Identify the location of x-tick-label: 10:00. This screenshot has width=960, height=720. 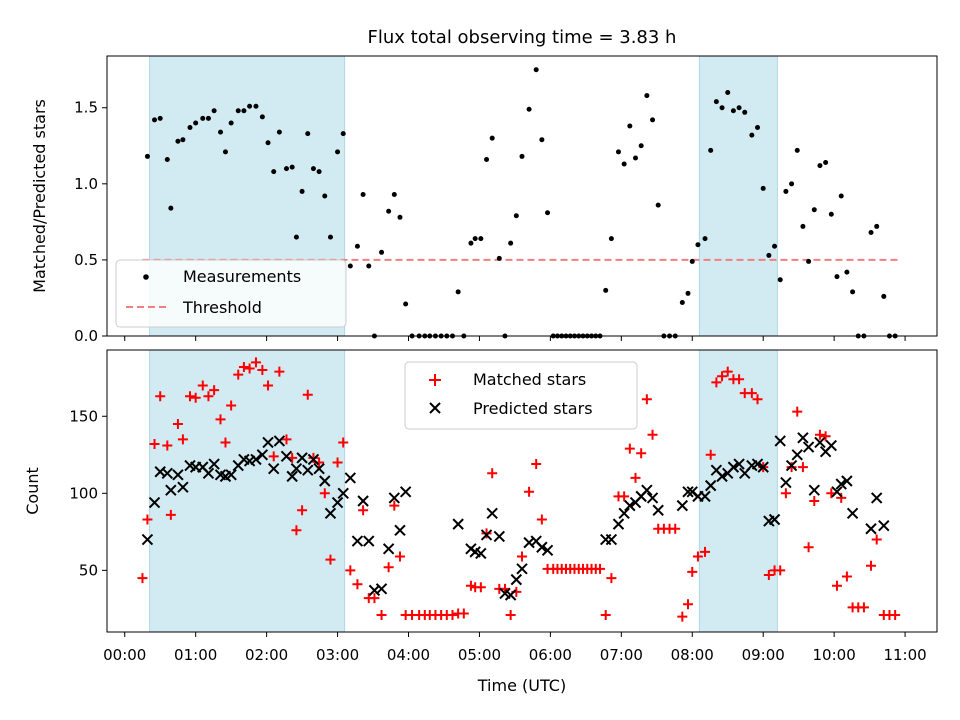
(834, 655).